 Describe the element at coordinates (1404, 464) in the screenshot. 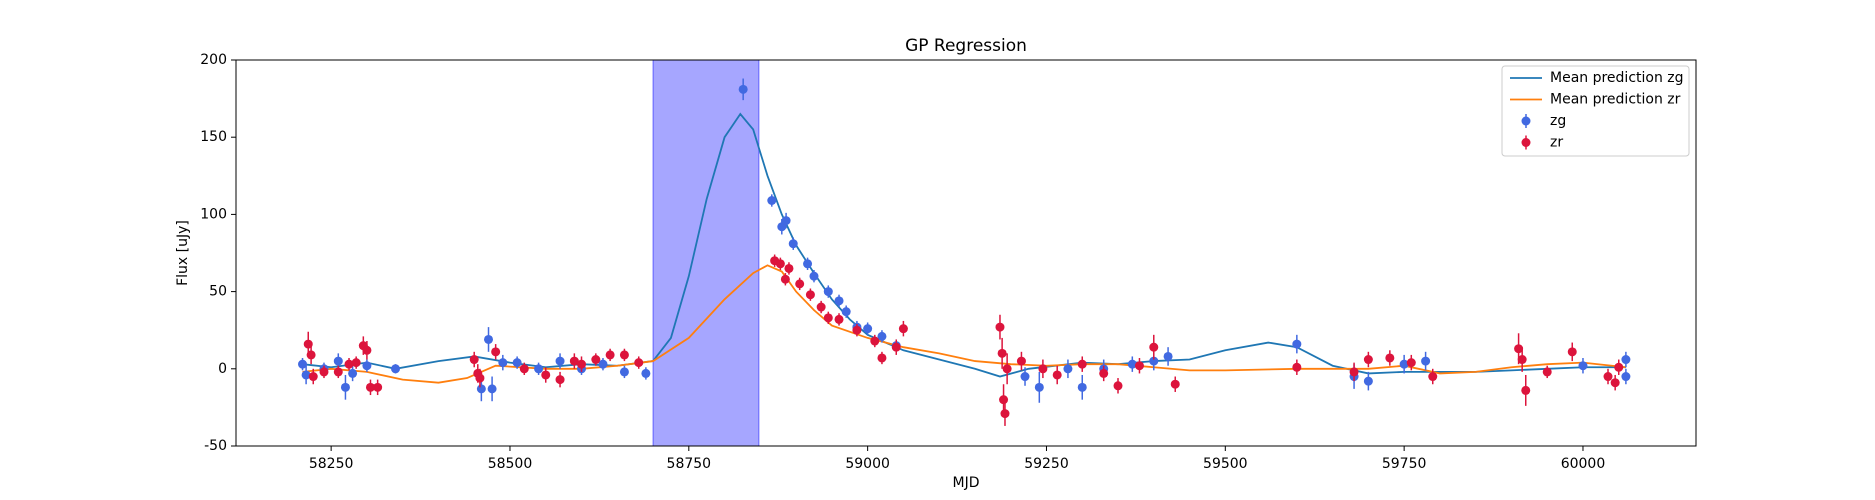

I see `x-tick-label: 59750` at that location.